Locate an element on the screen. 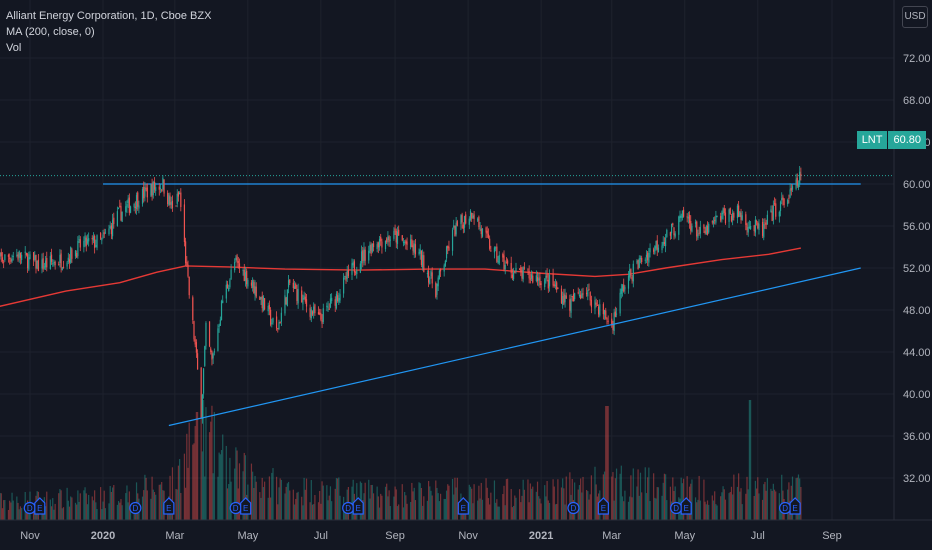  price-axis is located at coordinates (913, 260).